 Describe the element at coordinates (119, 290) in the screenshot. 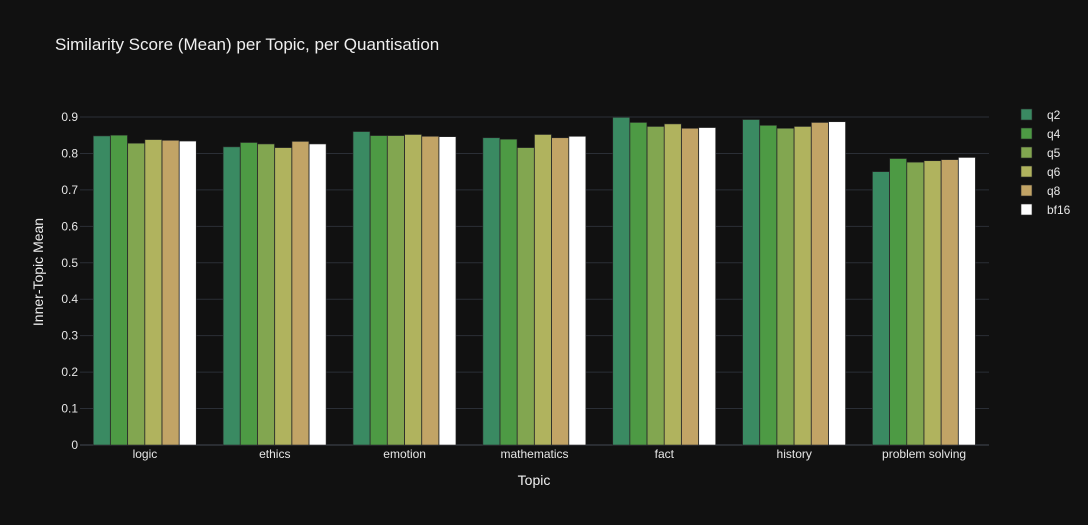

I see `bar-q4-logic` at that location.